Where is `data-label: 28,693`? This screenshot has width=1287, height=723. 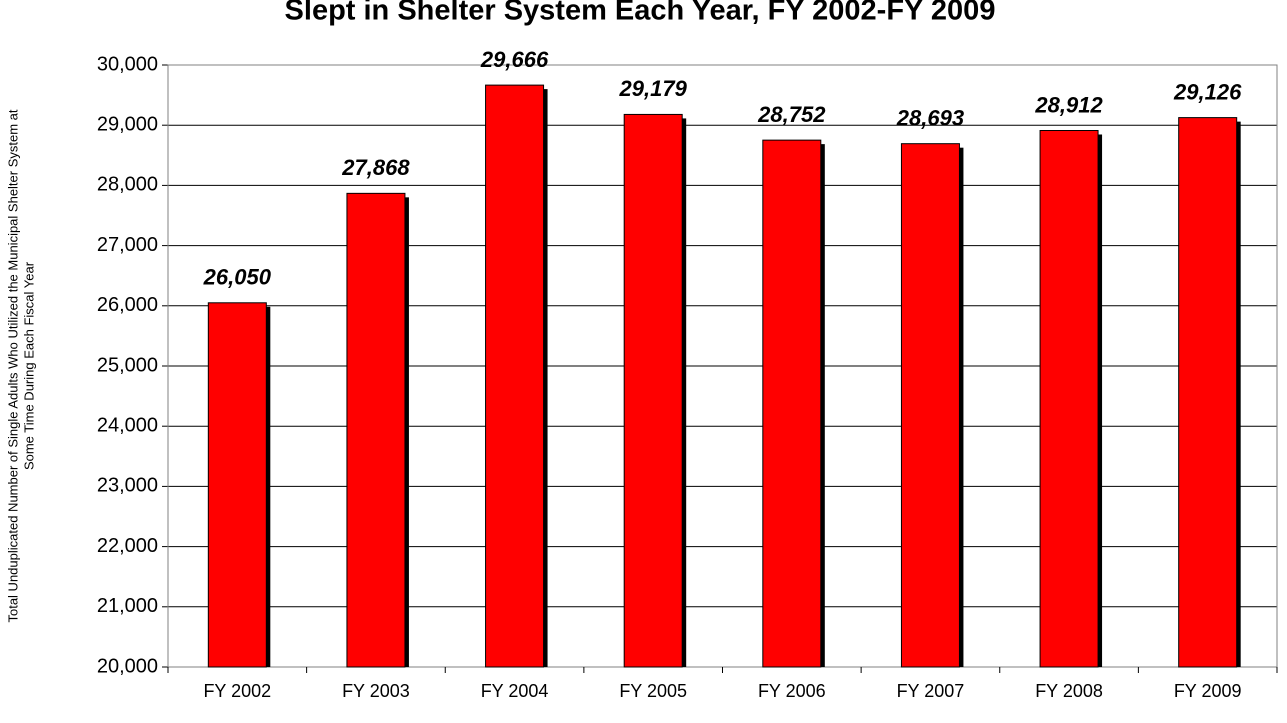
data-label: 28,693 is located at coordinates (930, 117).